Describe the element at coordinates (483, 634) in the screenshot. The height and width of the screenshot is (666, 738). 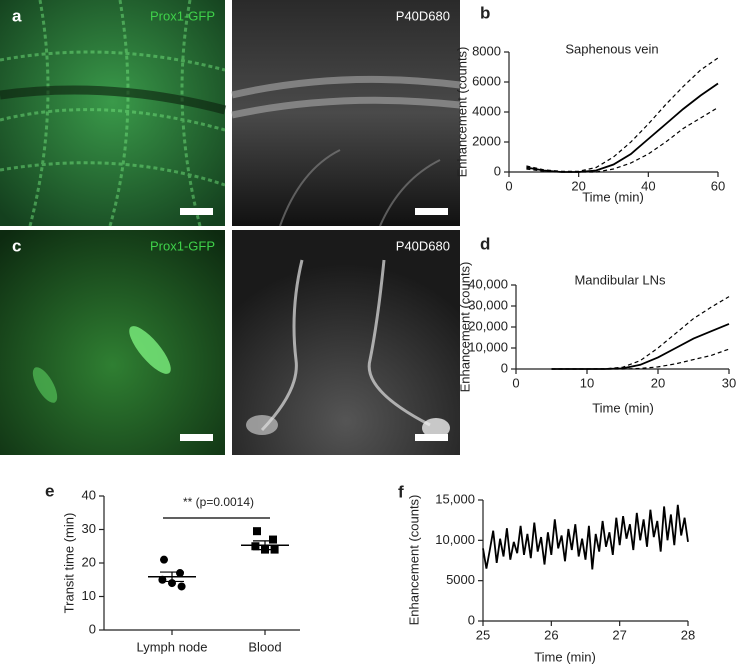
I see `x-tick-label: 25` at that location.